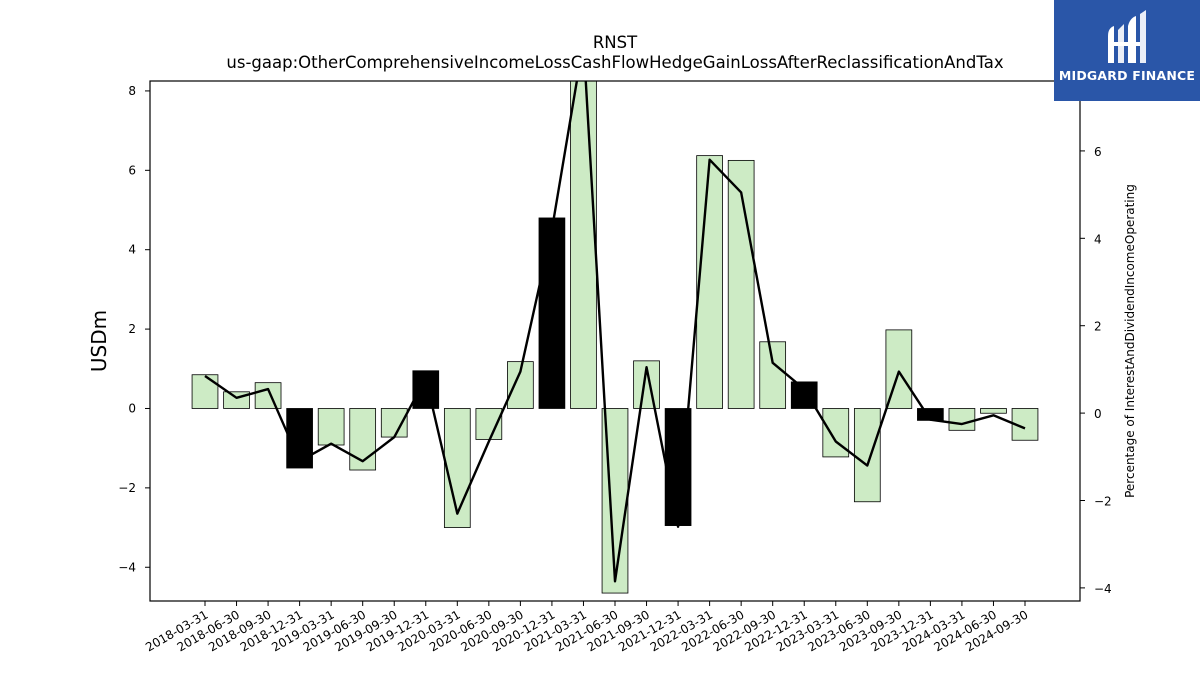 The image size is (1200, 675). What do you see at coordinates (1098, 152) in the screenshot?
I see `y2-tick-label: 6` at bounding box center [1098, 152].